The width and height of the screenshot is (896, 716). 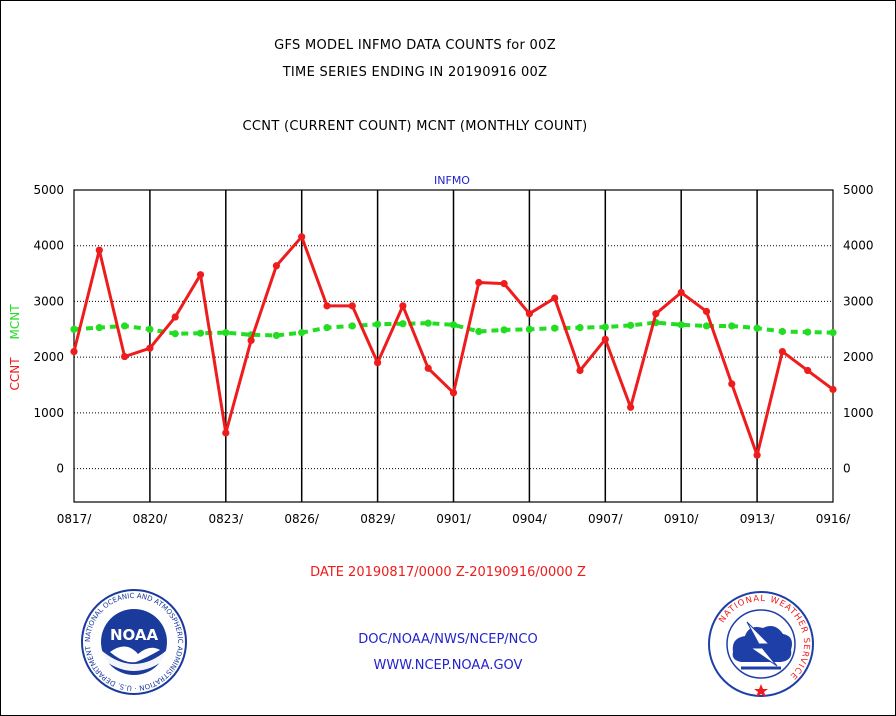 I want to click on chart-title-line1: GFS MODEL INFMO DATA COUNTS for 00Z, so click(x=415, y=45).